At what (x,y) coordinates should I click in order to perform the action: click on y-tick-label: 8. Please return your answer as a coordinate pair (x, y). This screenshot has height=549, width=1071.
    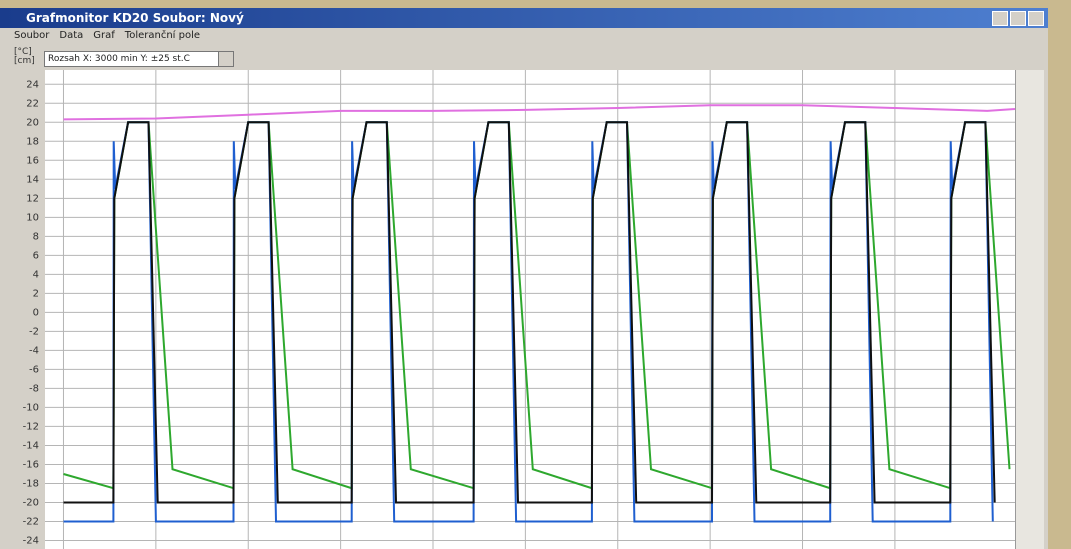
    Looking at the image, I should click on (36, 236).